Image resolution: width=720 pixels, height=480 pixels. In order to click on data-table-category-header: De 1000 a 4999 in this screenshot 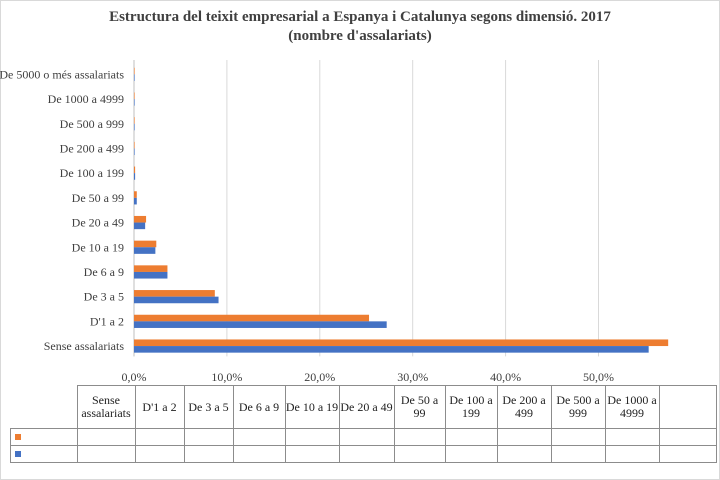, I will do `click(632, 407)`.